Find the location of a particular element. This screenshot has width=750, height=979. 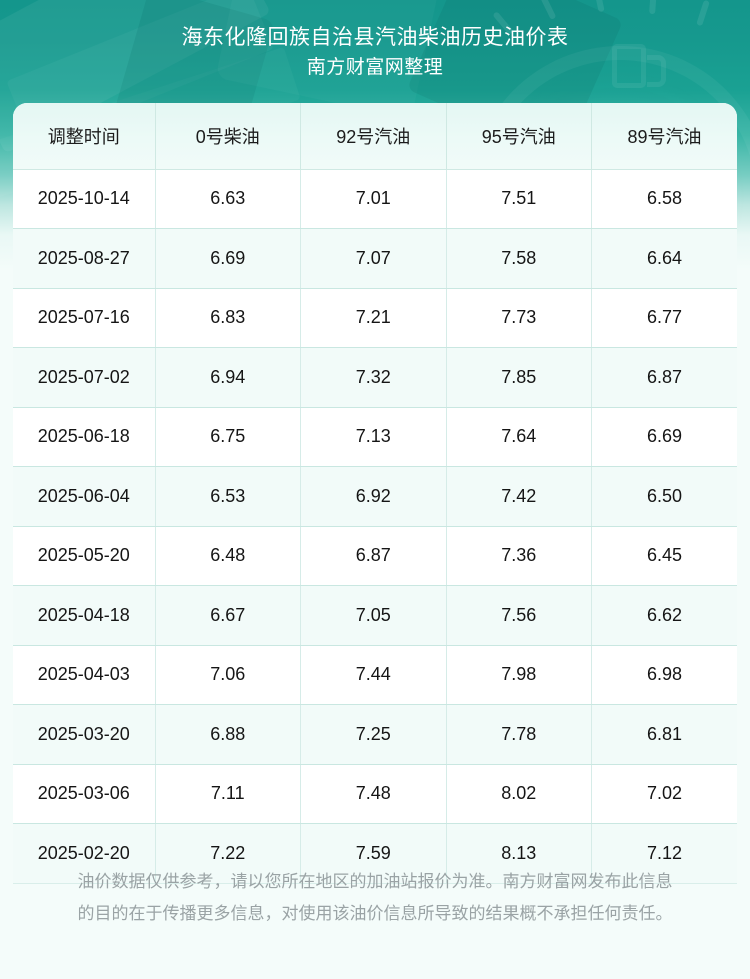

table-row: 2025-06-04 6.53 6.92 7.42 6.50 is located at coordinates (375, 496).